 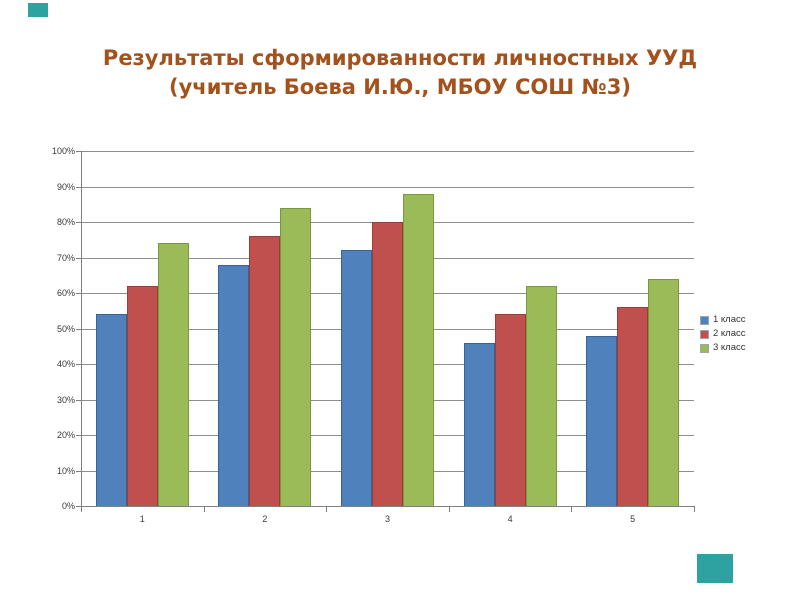 What do you see at coordinates (510, 410) in the screenshot?
I see `bar-2-класс-cat4` at bounding box center [510, 410].